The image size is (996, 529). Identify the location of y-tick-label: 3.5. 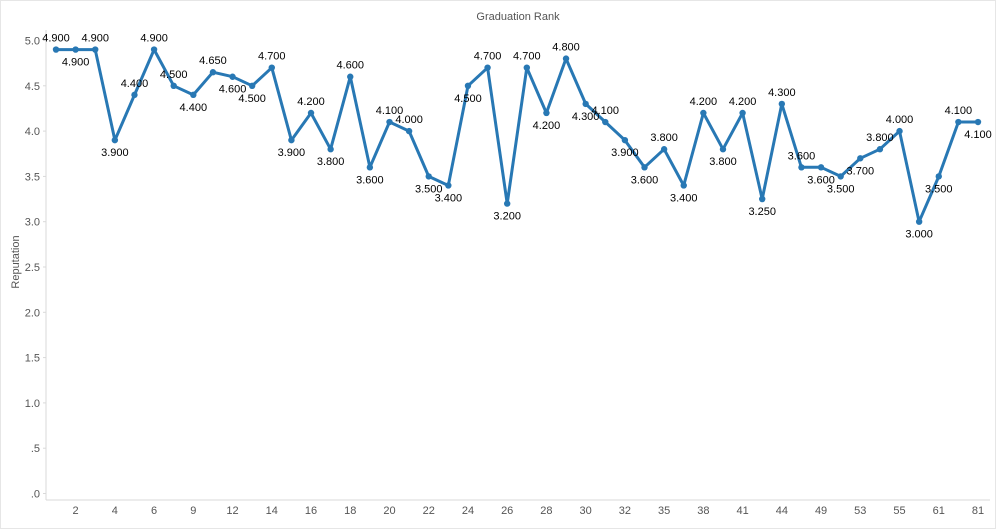
(32, 177).